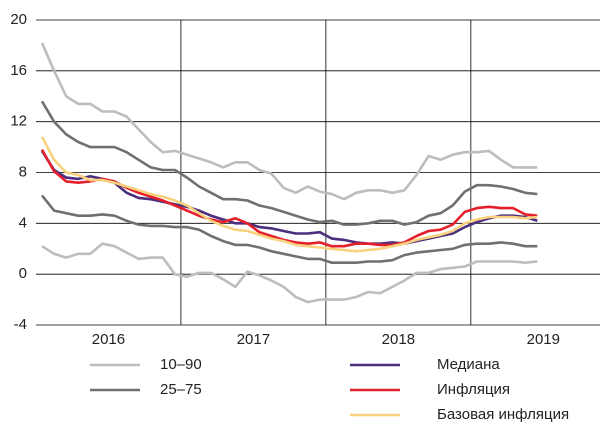  What do you see at coordinates (181, 389) in the screenshot?
I see `legend-label: 25–75` at bounding box center [181, 389].